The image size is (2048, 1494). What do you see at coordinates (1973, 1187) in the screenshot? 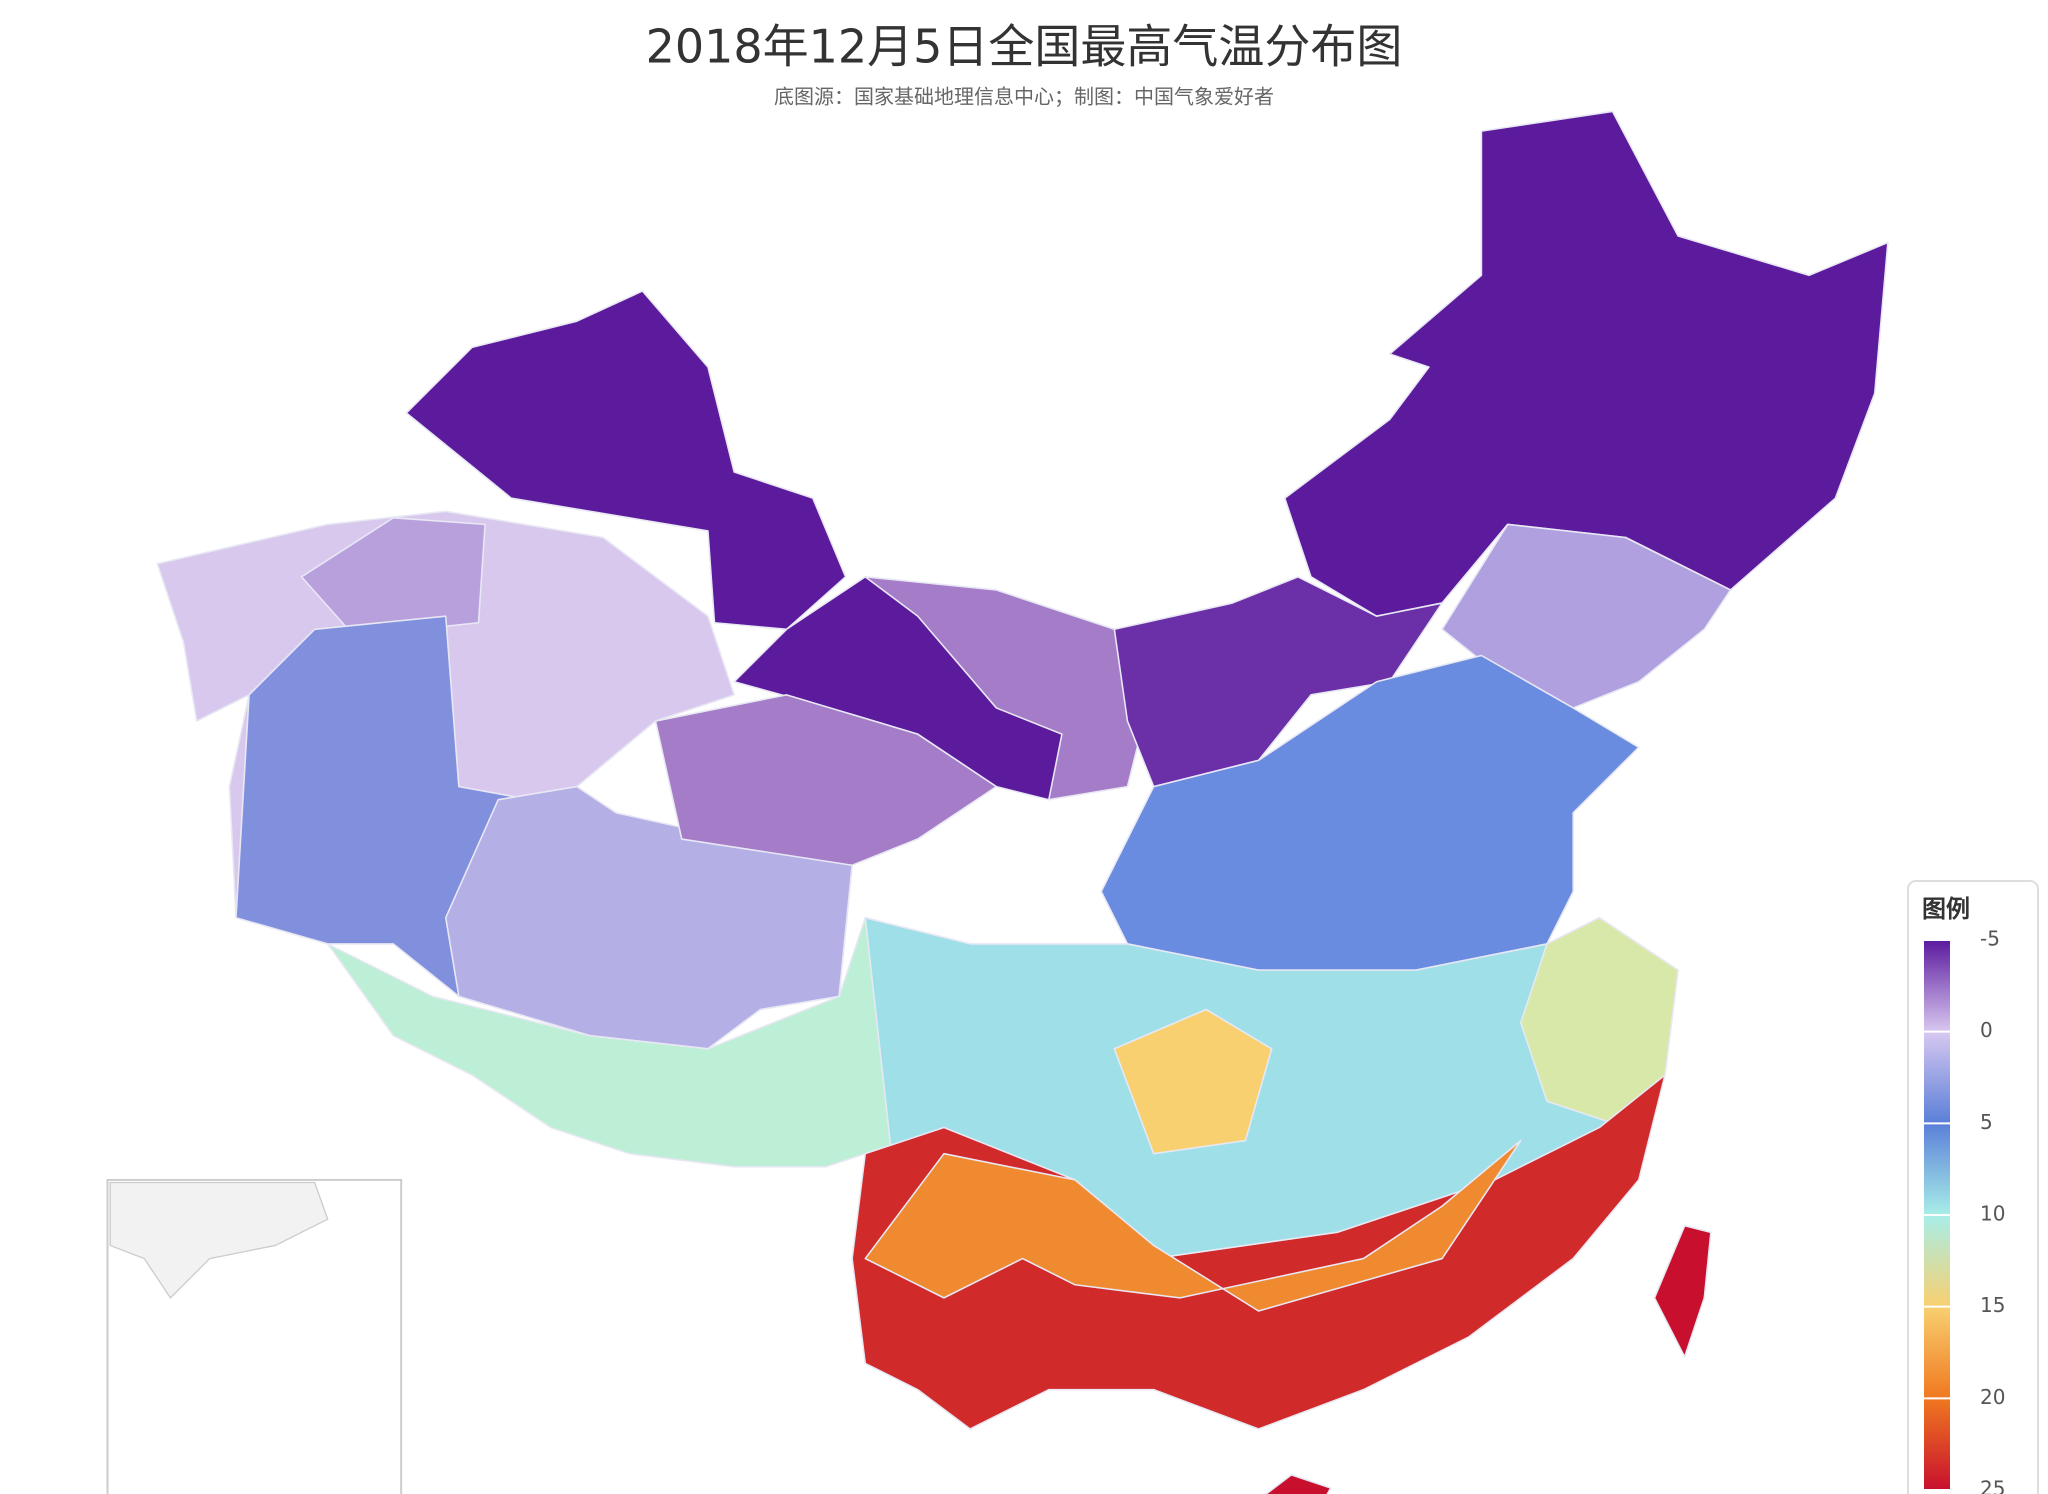
I see `legend: 图例 -5 0 5 10 15 20 25` at bounding box center [1973, 1187].